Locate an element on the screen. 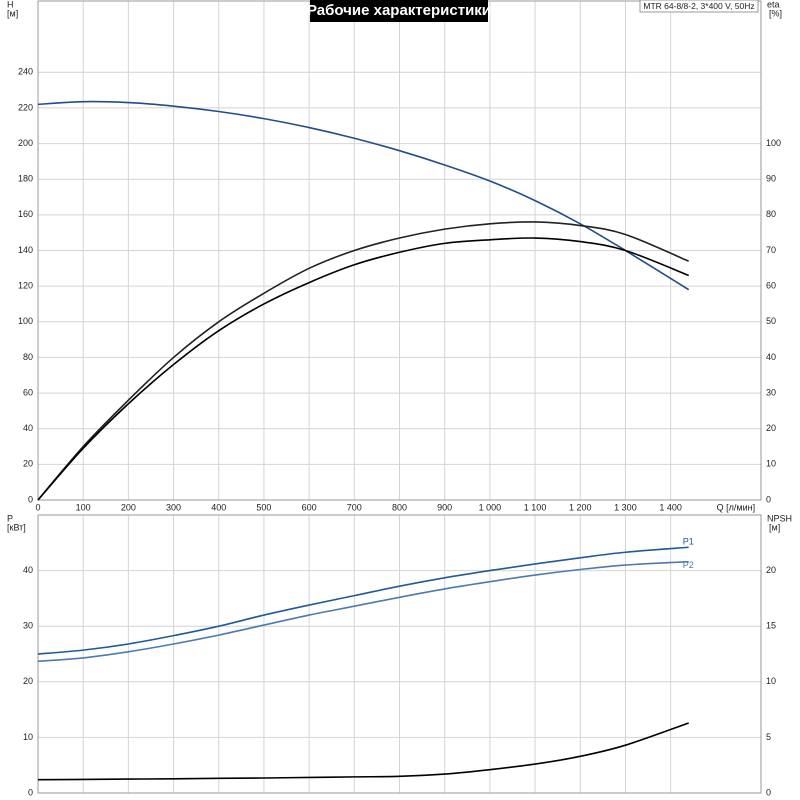  y2-tick-label: 50 is located at coordinates (771, 321).